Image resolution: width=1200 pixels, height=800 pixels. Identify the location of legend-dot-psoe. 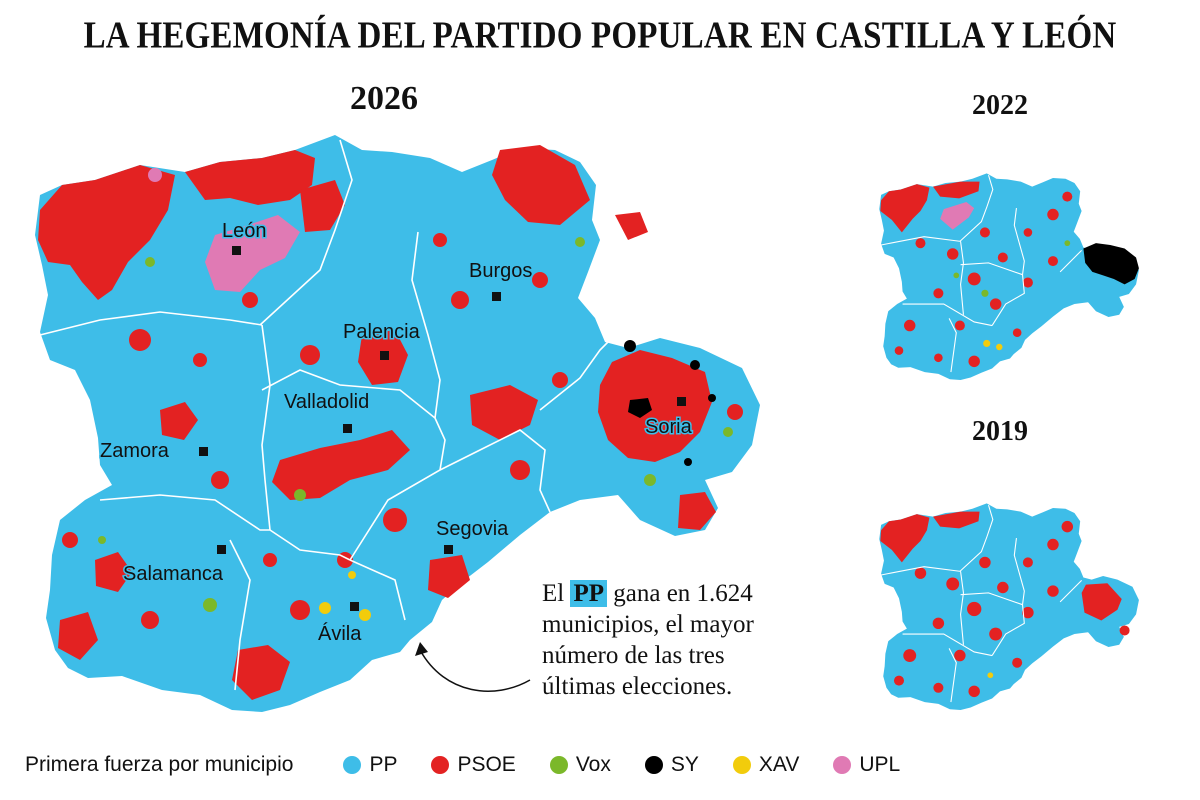
(440, 765).